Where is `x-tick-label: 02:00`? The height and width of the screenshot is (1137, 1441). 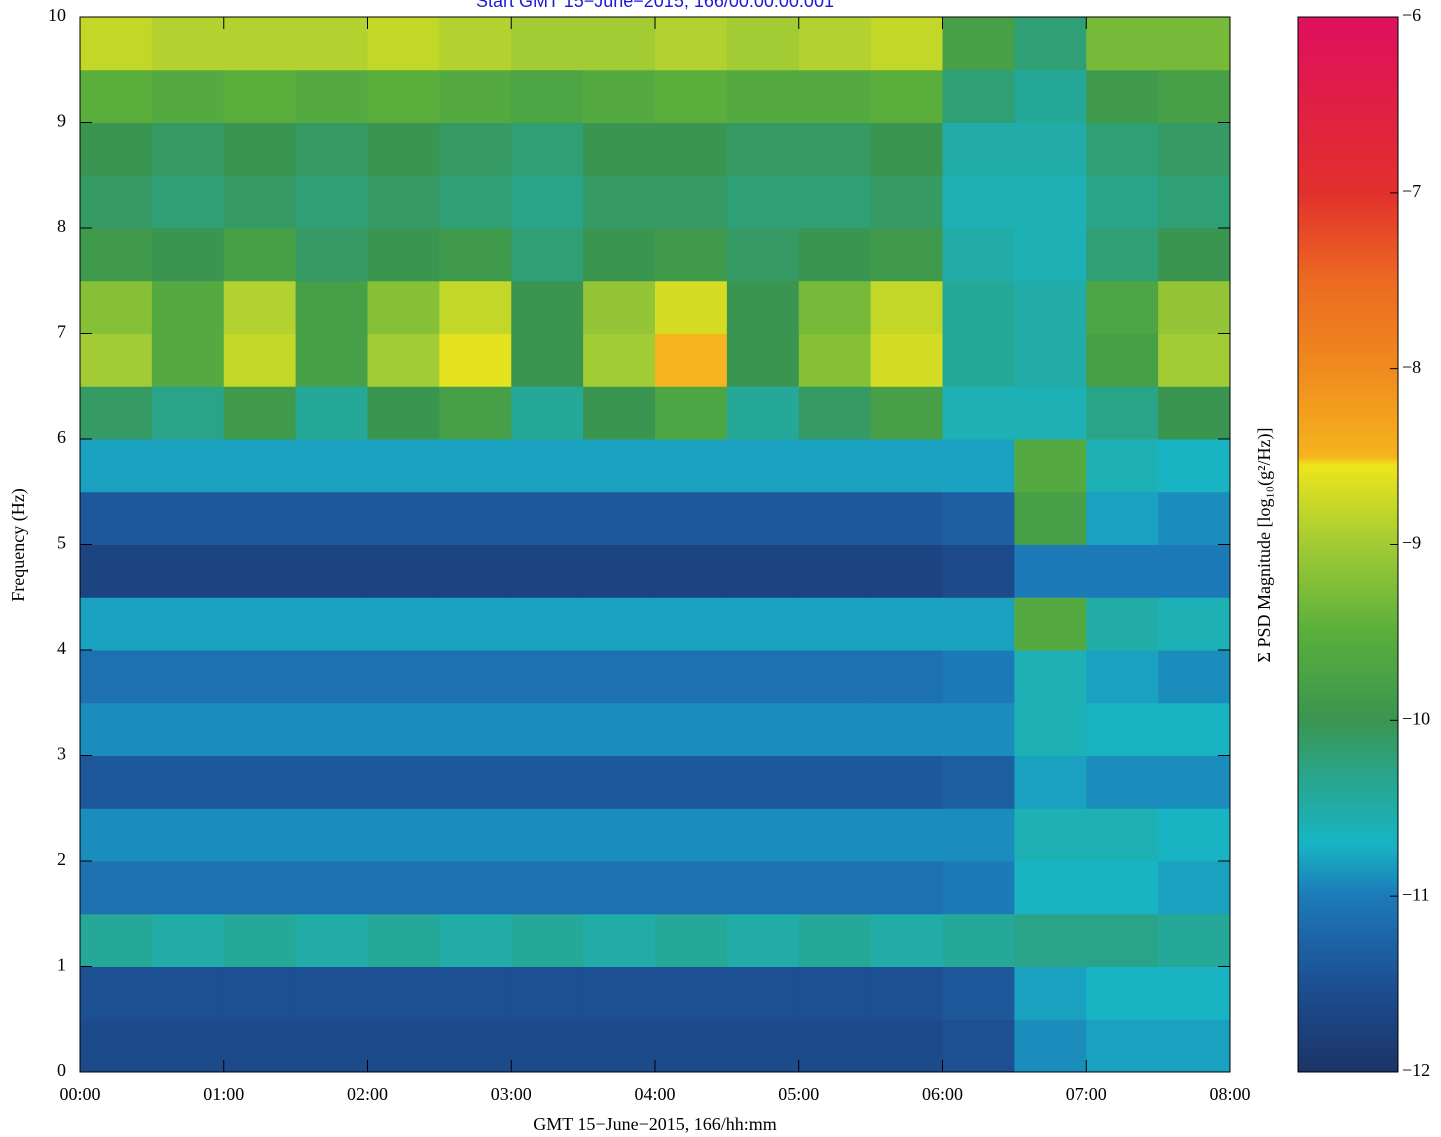
x-tick-label: 02:00 is located at coordinates (367, 1094).